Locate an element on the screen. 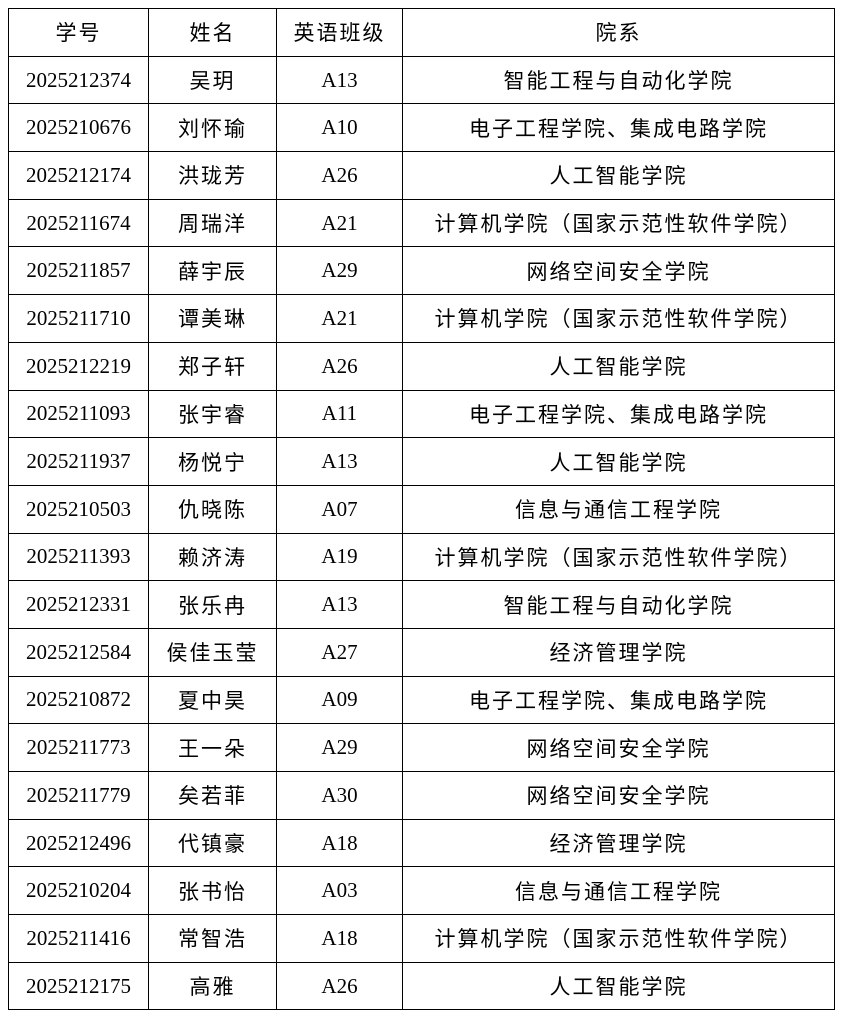 The width and height of the screenshot is (842, 1017). data-row: 2025212331 张乐冉 A13 智能工程与自动化学院 is located at coordinates (421, 604).